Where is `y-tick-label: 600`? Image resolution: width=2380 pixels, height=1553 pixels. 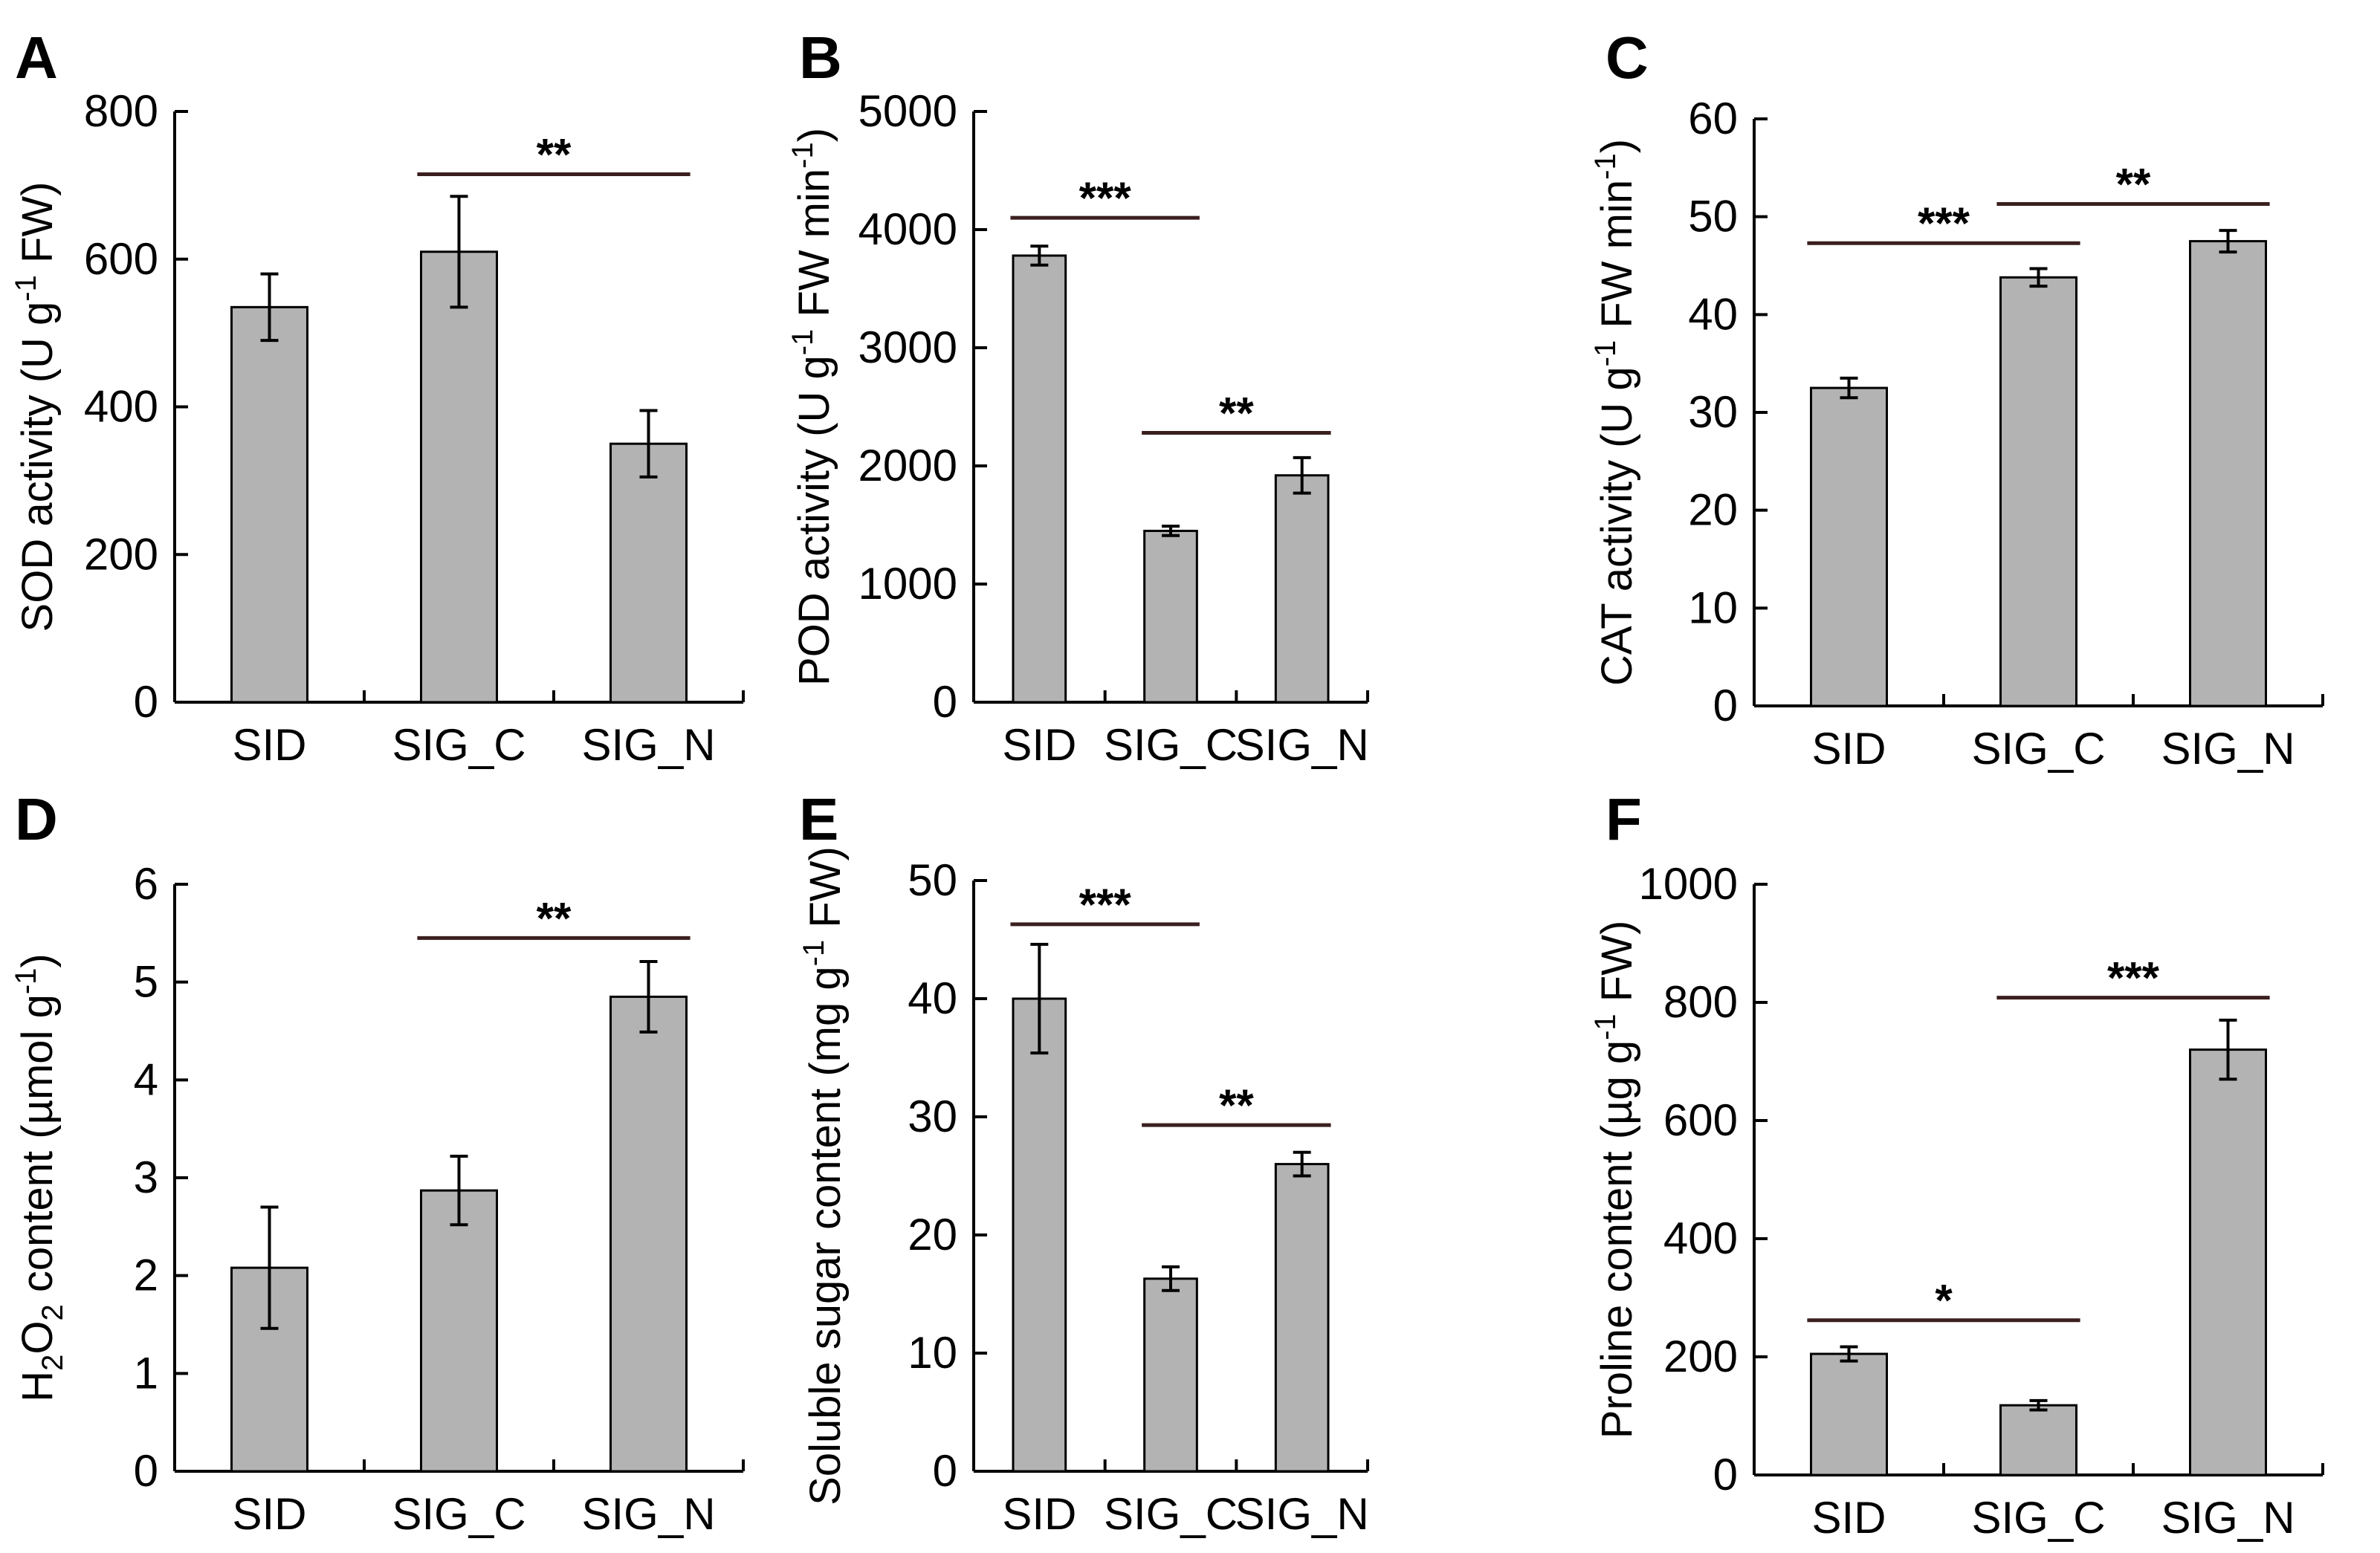 y-tick-label: 600 is located at coordinates (1701, 1120).